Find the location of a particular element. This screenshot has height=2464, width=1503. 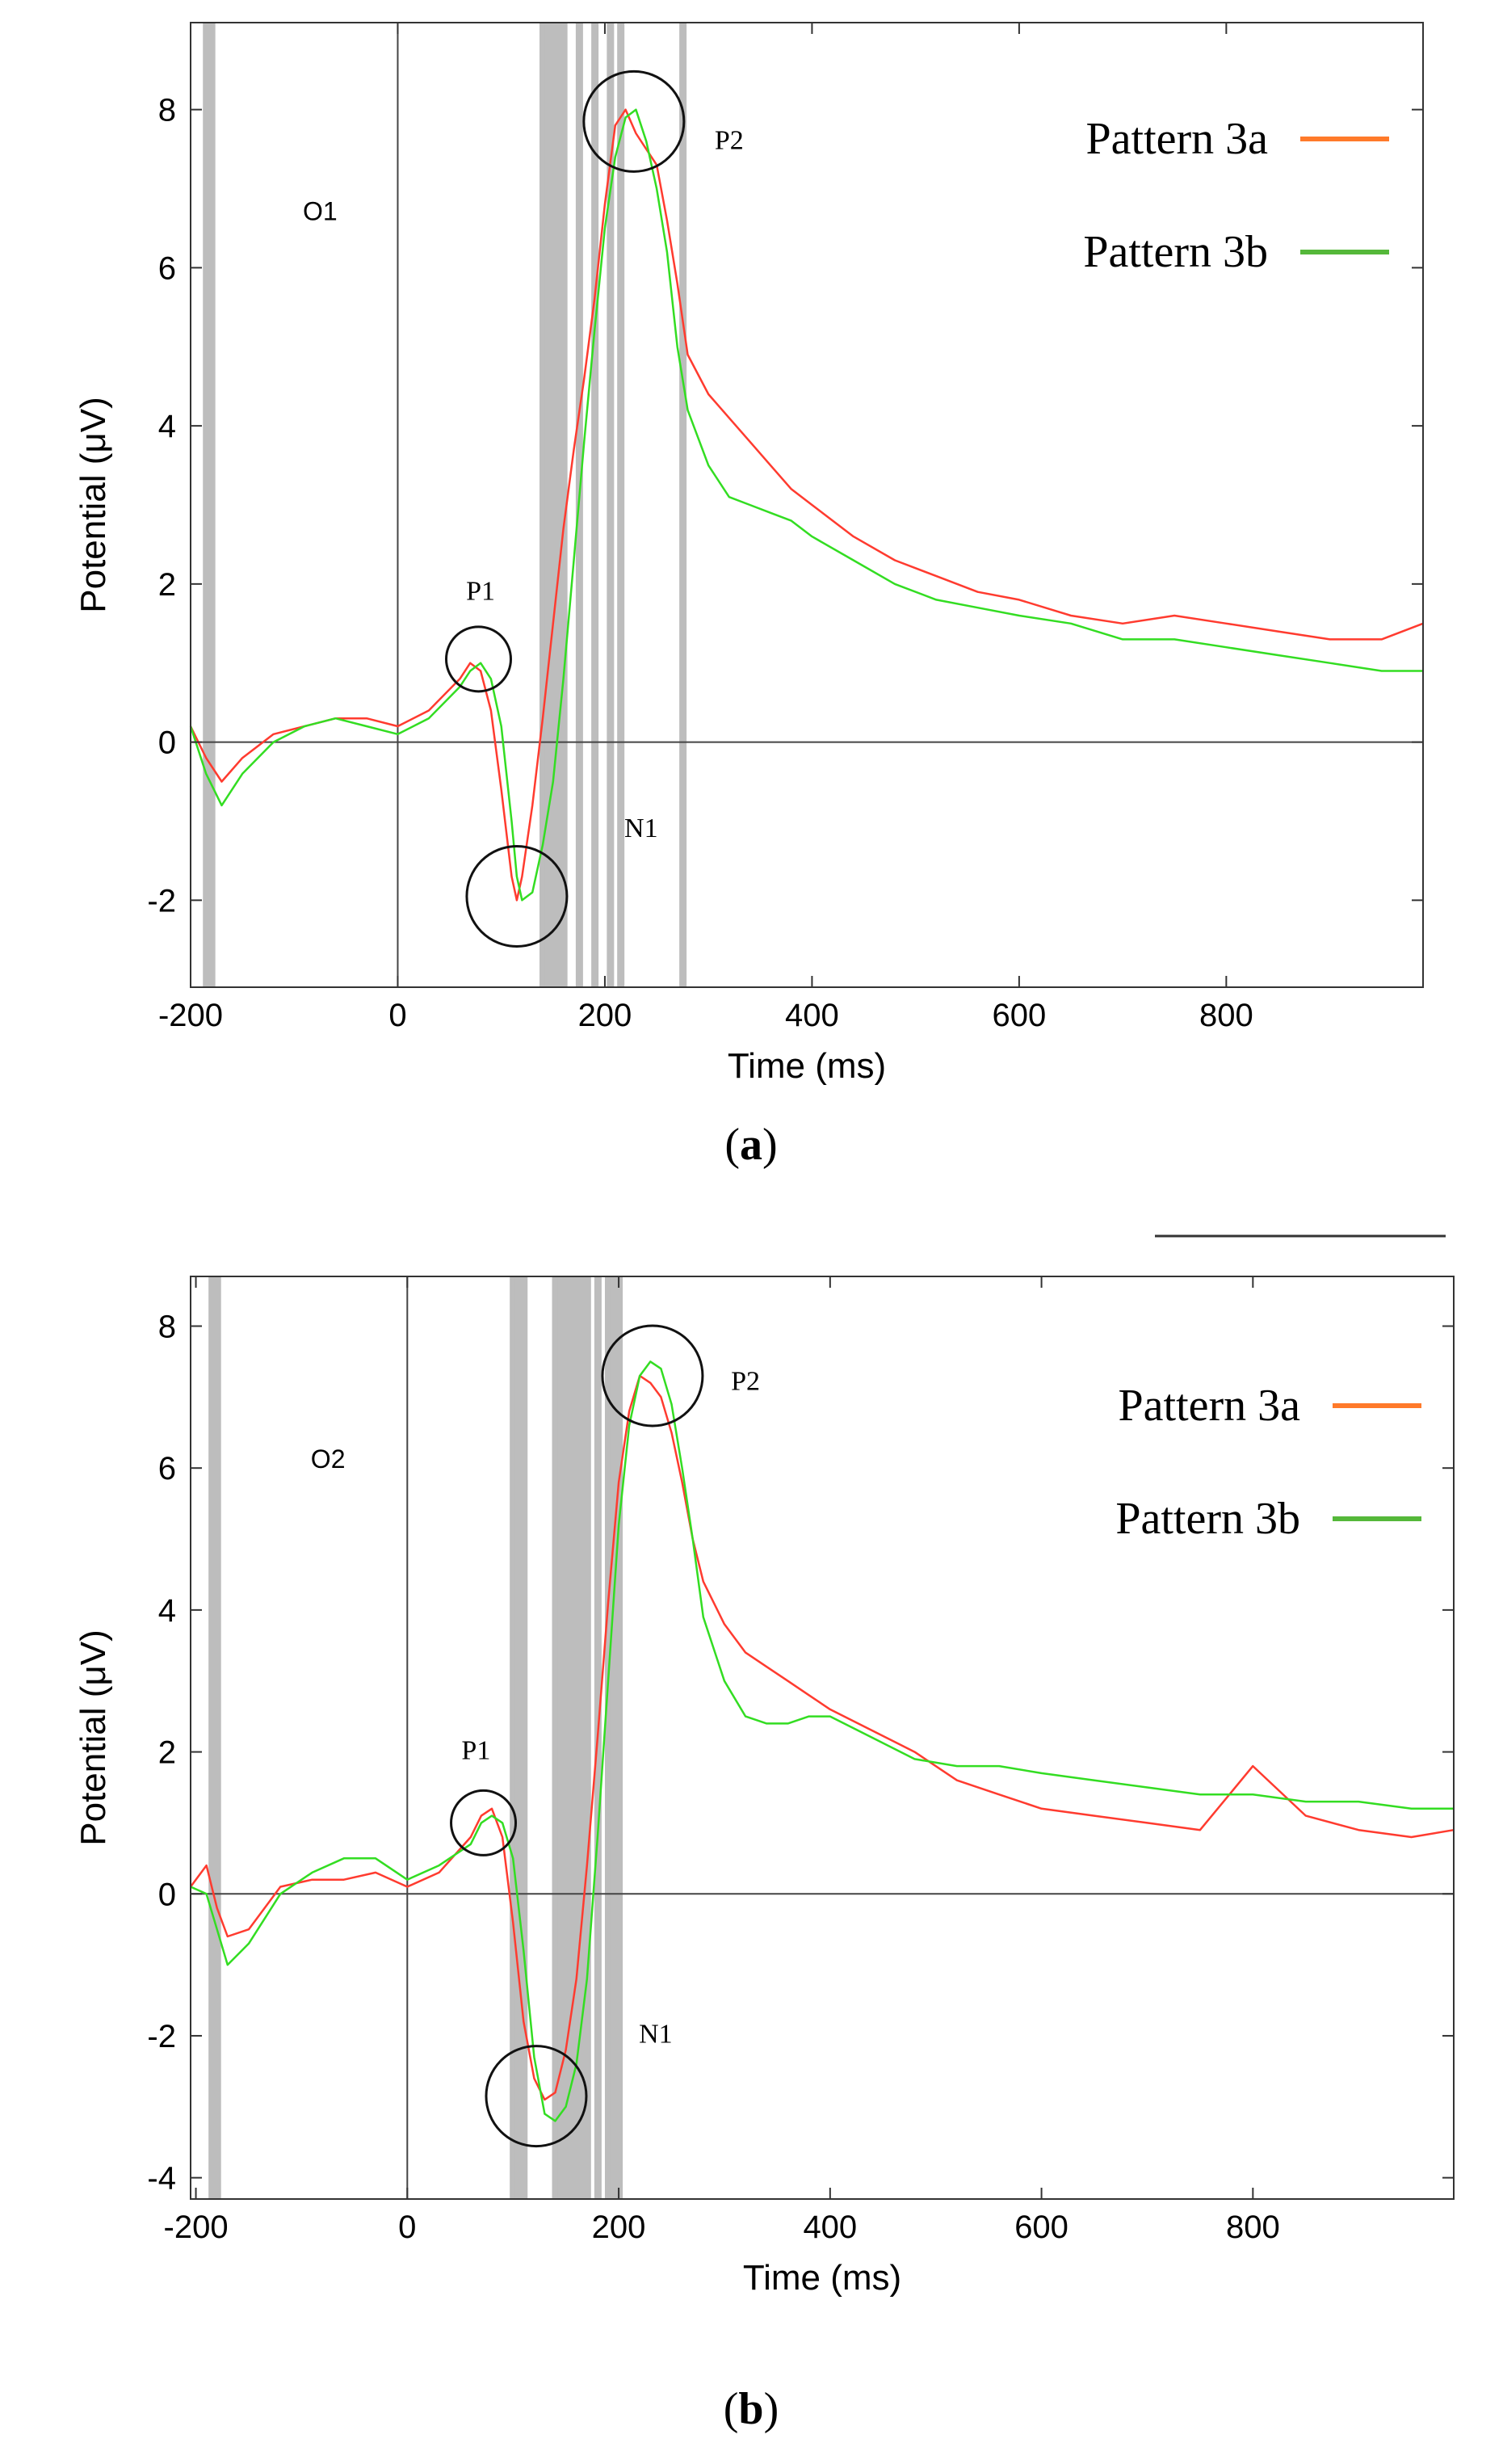

panel-caption: (a) is located at coordinates (751, 1145).